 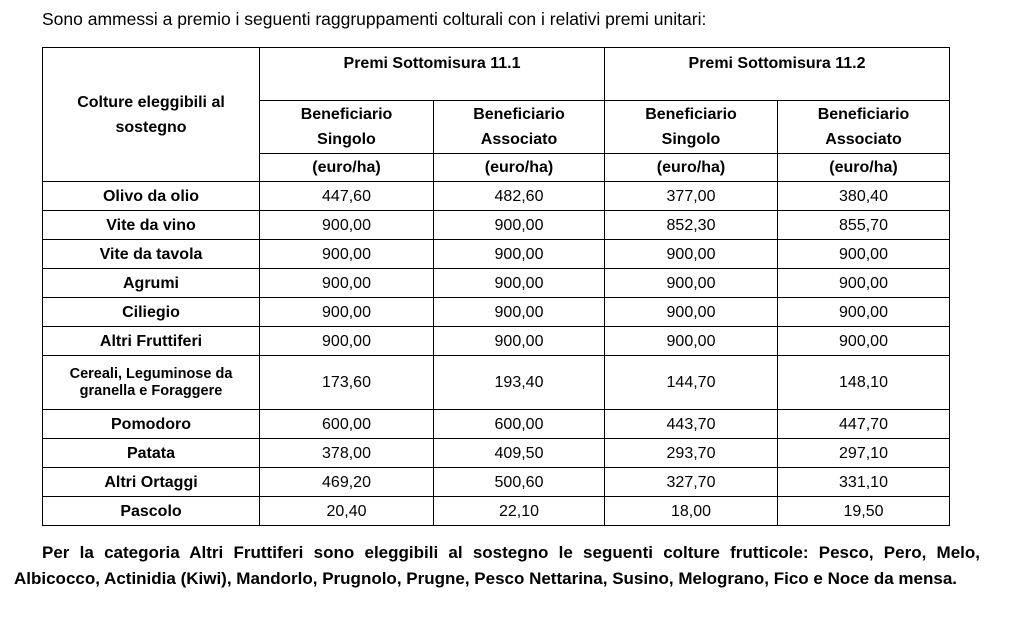 What do you see at coordinates (691, 511) in the screenshot?
I see `premium-value: 18,00` at bounding box center [691, 511].